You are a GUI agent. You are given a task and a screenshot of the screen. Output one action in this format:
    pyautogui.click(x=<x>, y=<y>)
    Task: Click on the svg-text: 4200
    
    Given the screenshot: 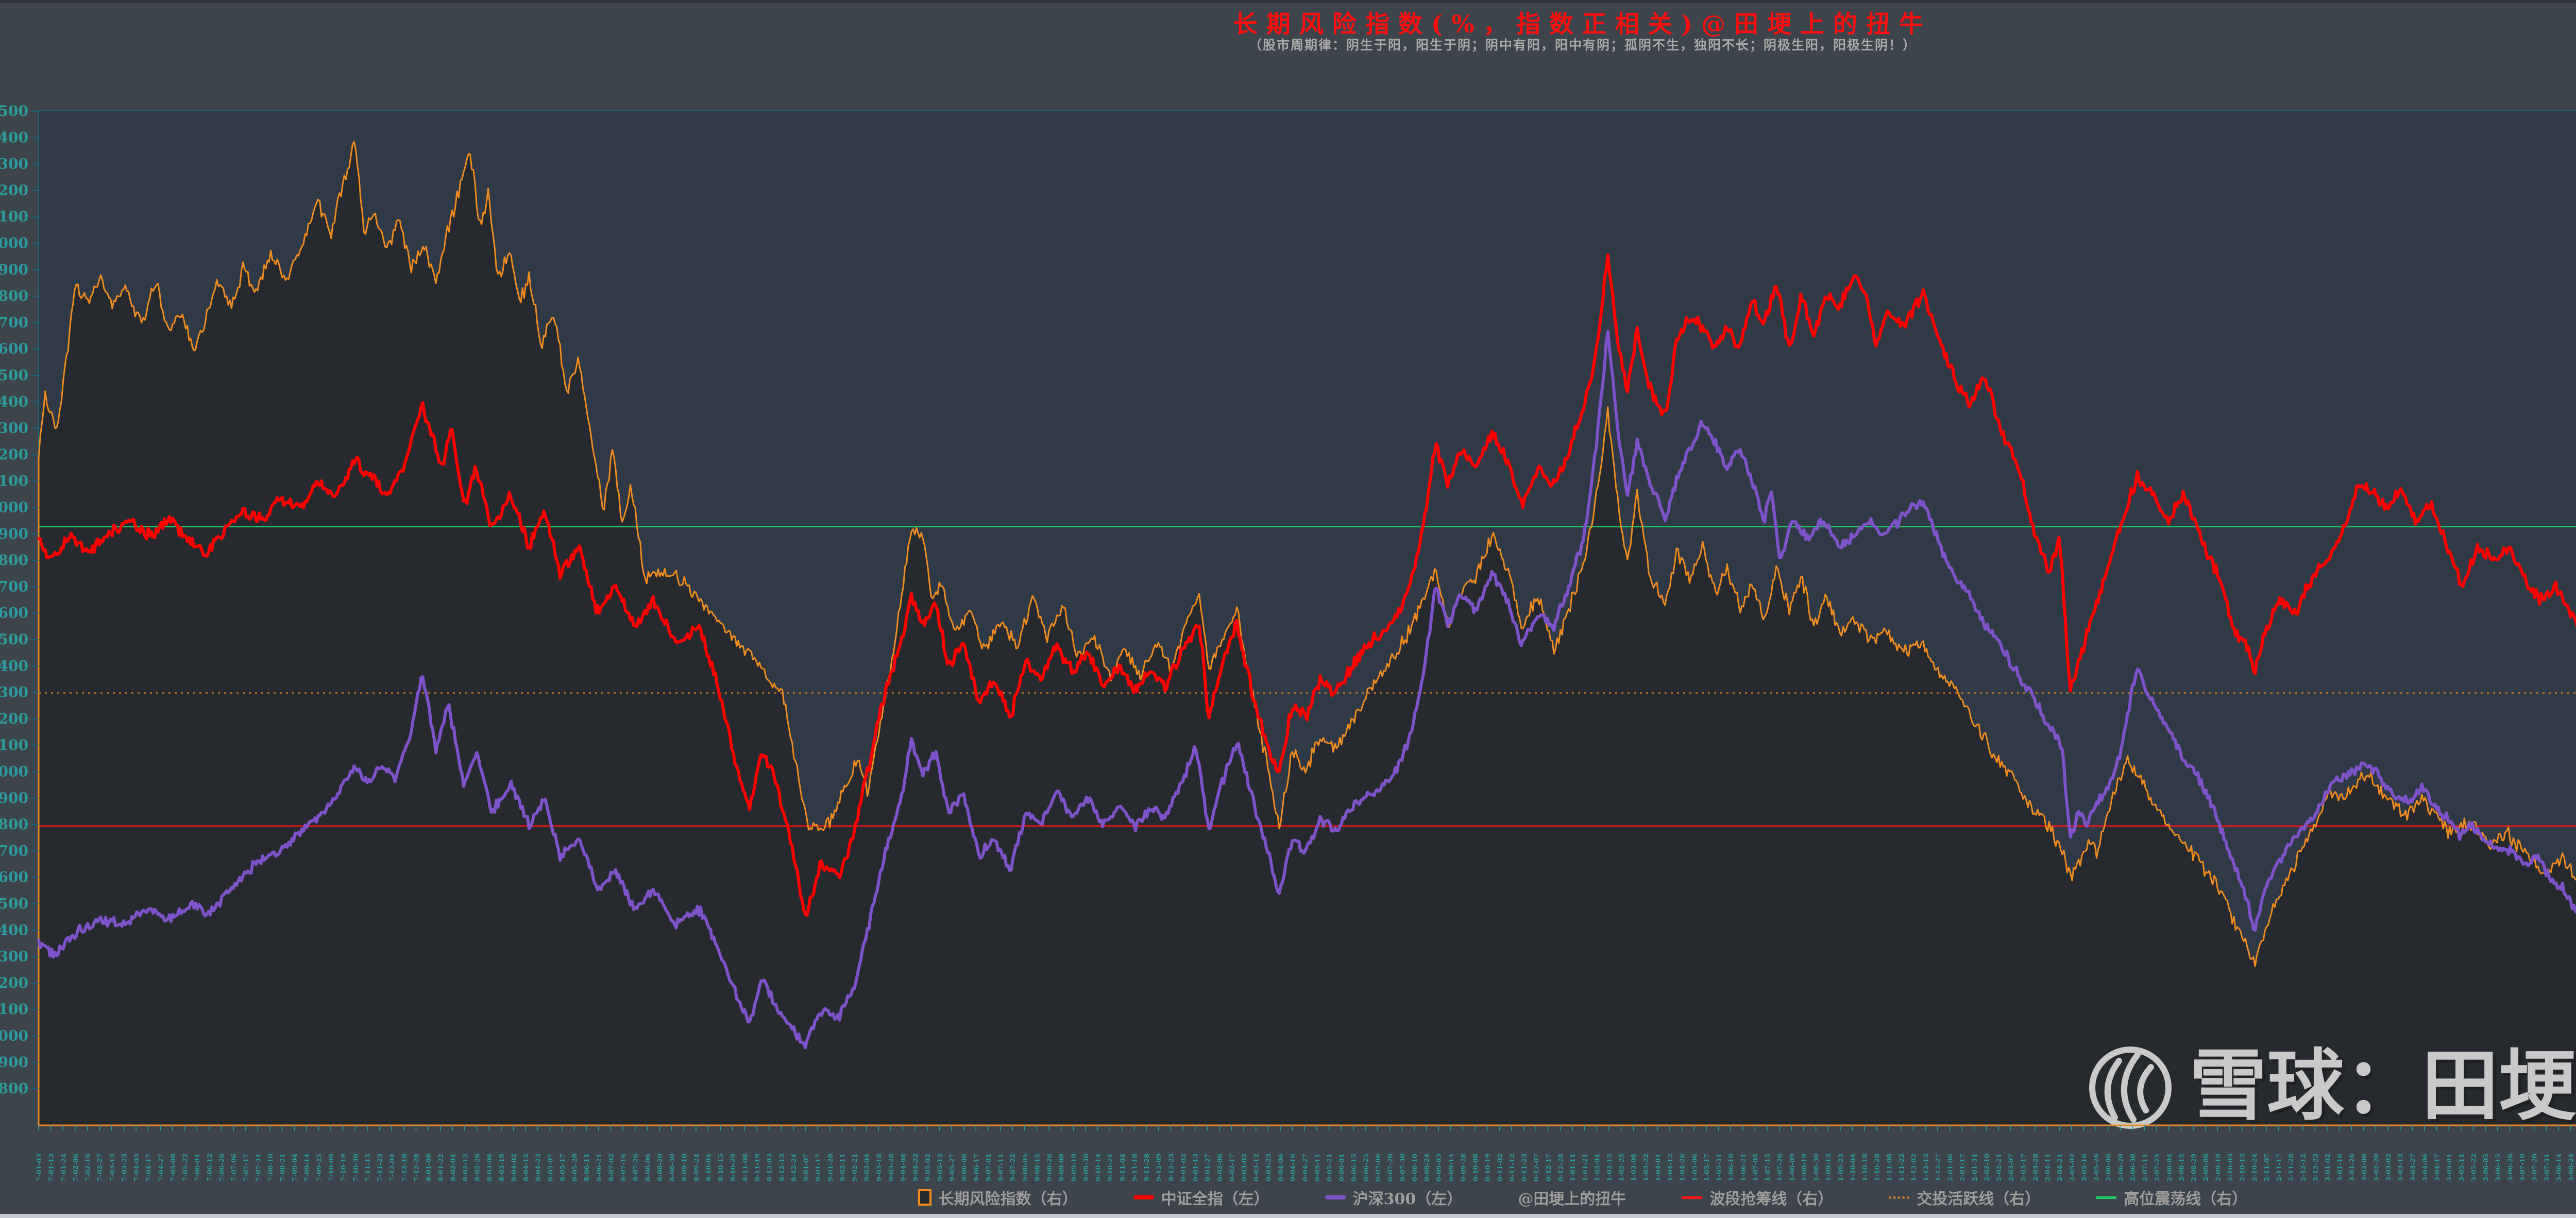 What is the action you would take?
    pyautogui.click(x=14, y=718)
    